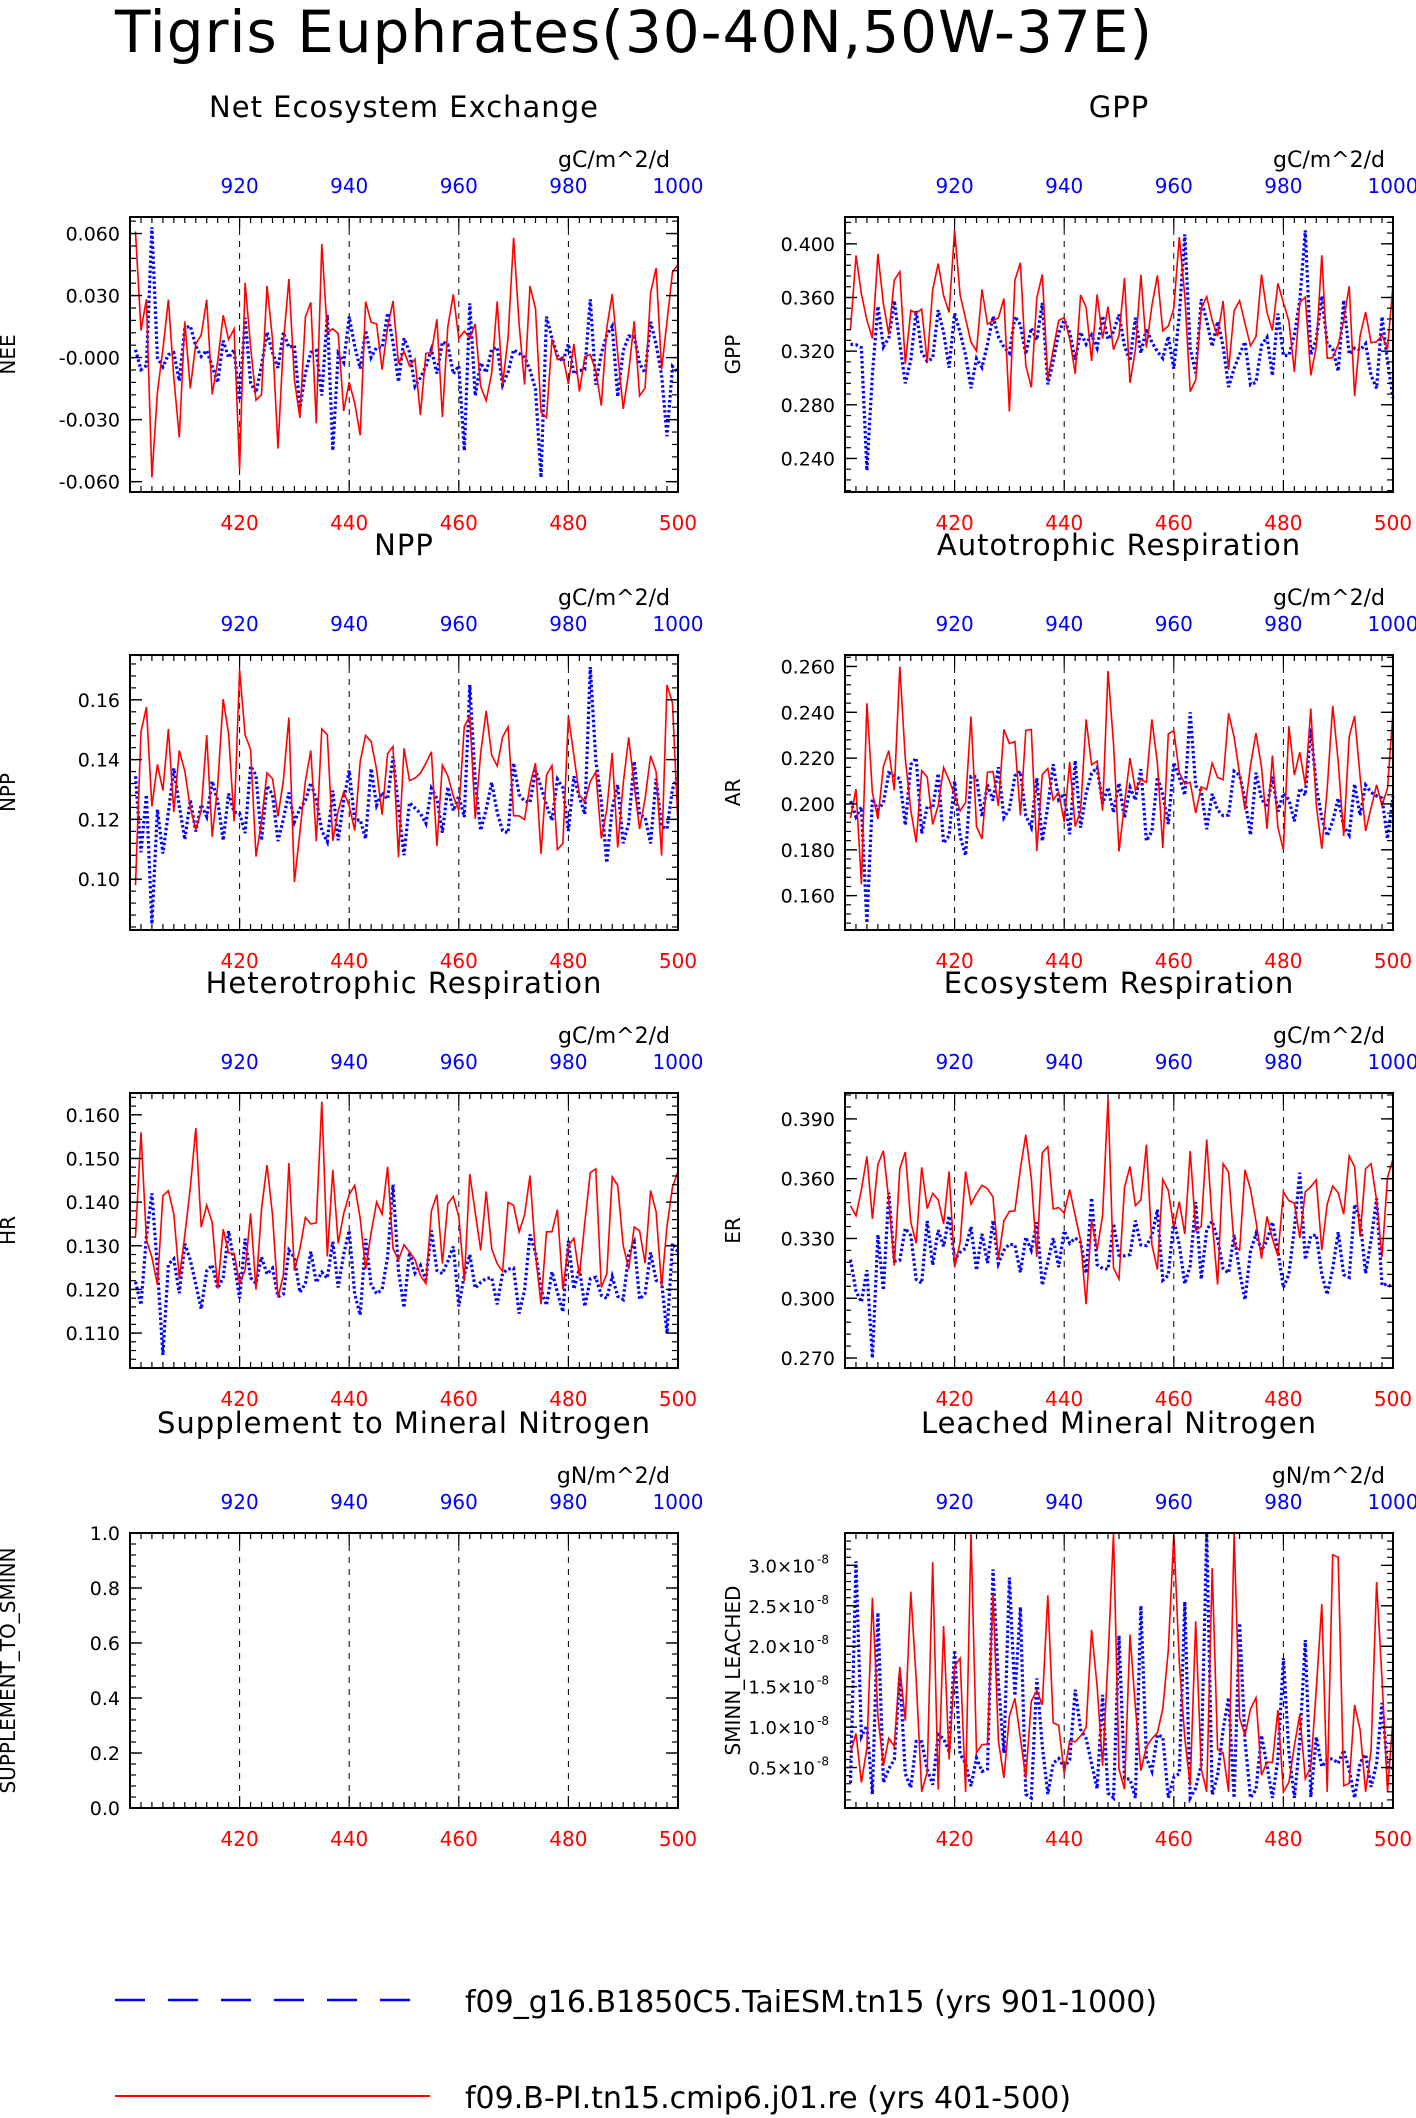  Describe the element at coordinates (404, 545) in the screenshot. I see `panel-title: NPP` at that location.